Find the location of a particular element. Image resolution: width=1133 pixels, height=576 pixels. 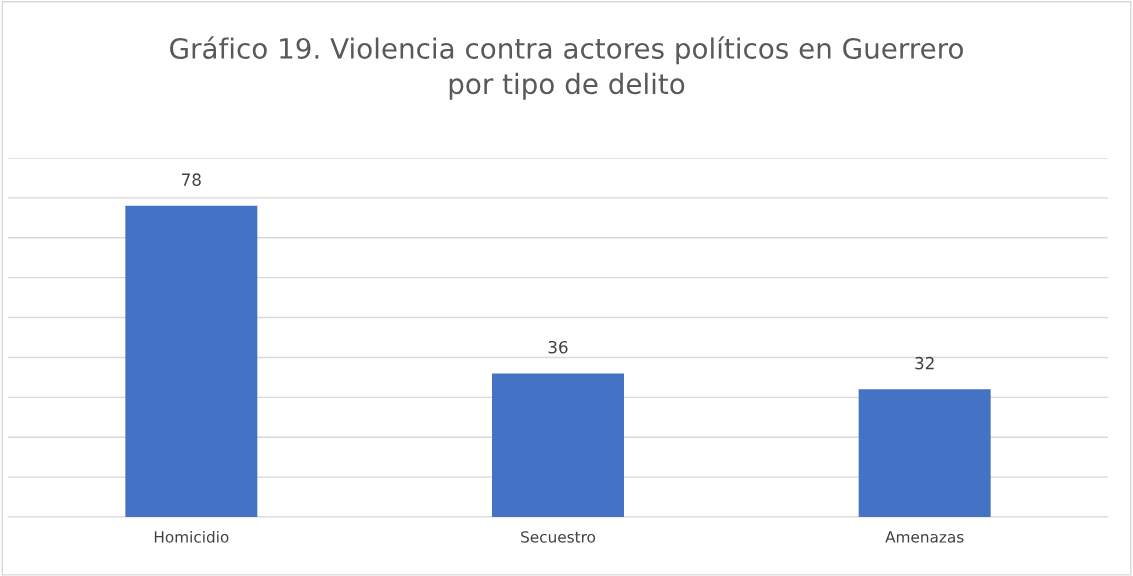

x-tick-label: Homicidio is located at coordinates (191, 536).